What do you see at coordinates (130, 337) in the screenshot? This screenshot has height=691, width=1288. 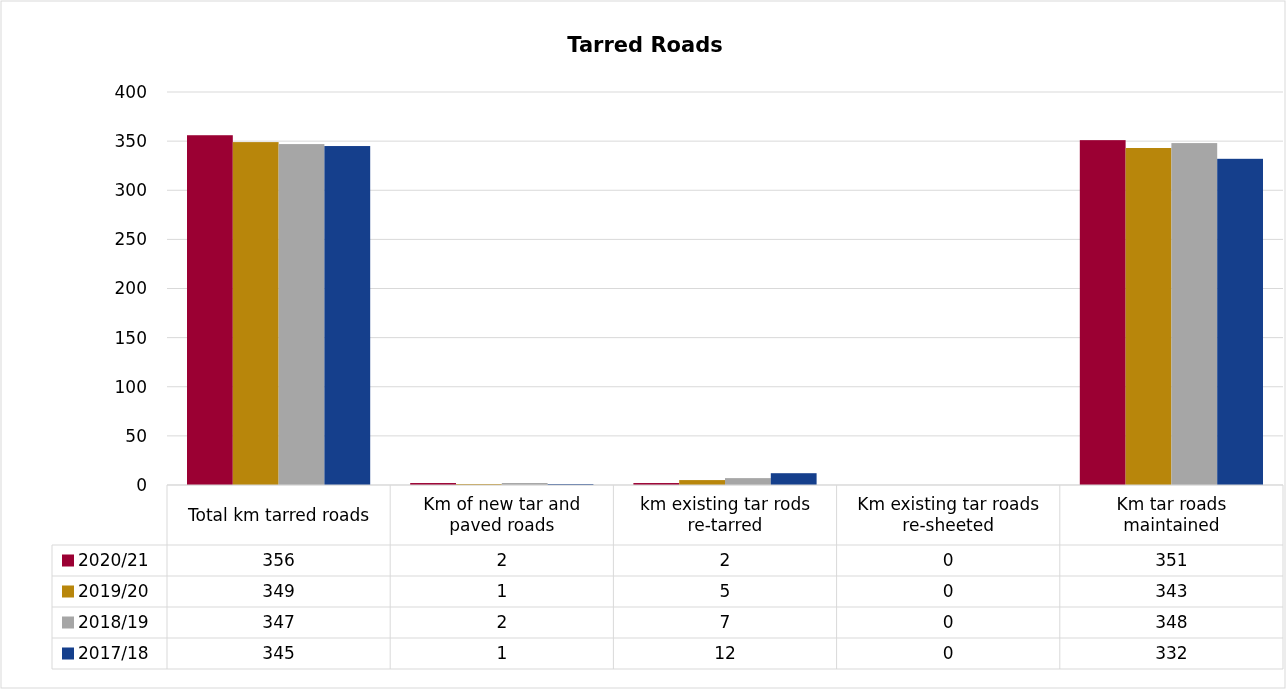 I see `y-tick-label: 150` at bounding box center [130, 337].